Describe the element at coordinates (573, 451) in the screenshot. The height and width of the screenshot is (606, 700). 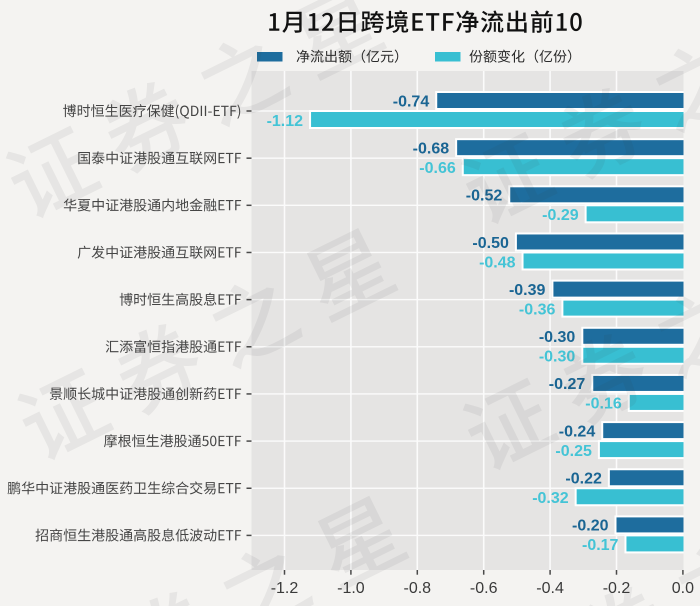
I see `svg-text: -0.25` at that location.